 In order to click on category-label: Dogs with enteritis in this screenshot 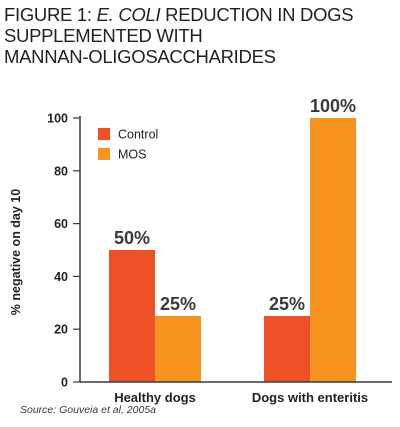, I will do `click(310, 397)`.